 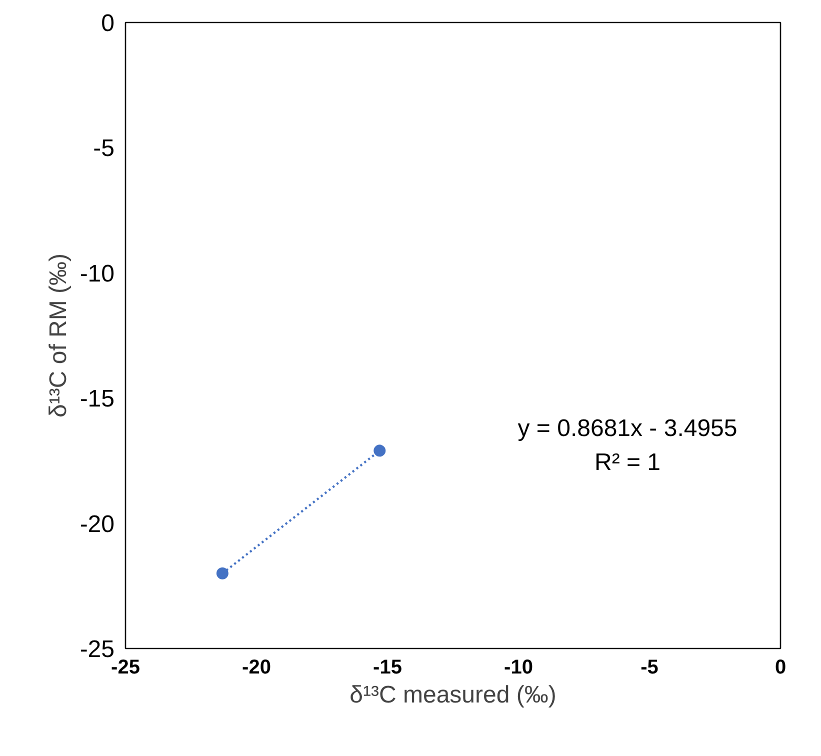 I want to click on annotation: y = 0.8681x - 3.4955, so click(x=628, y=428).